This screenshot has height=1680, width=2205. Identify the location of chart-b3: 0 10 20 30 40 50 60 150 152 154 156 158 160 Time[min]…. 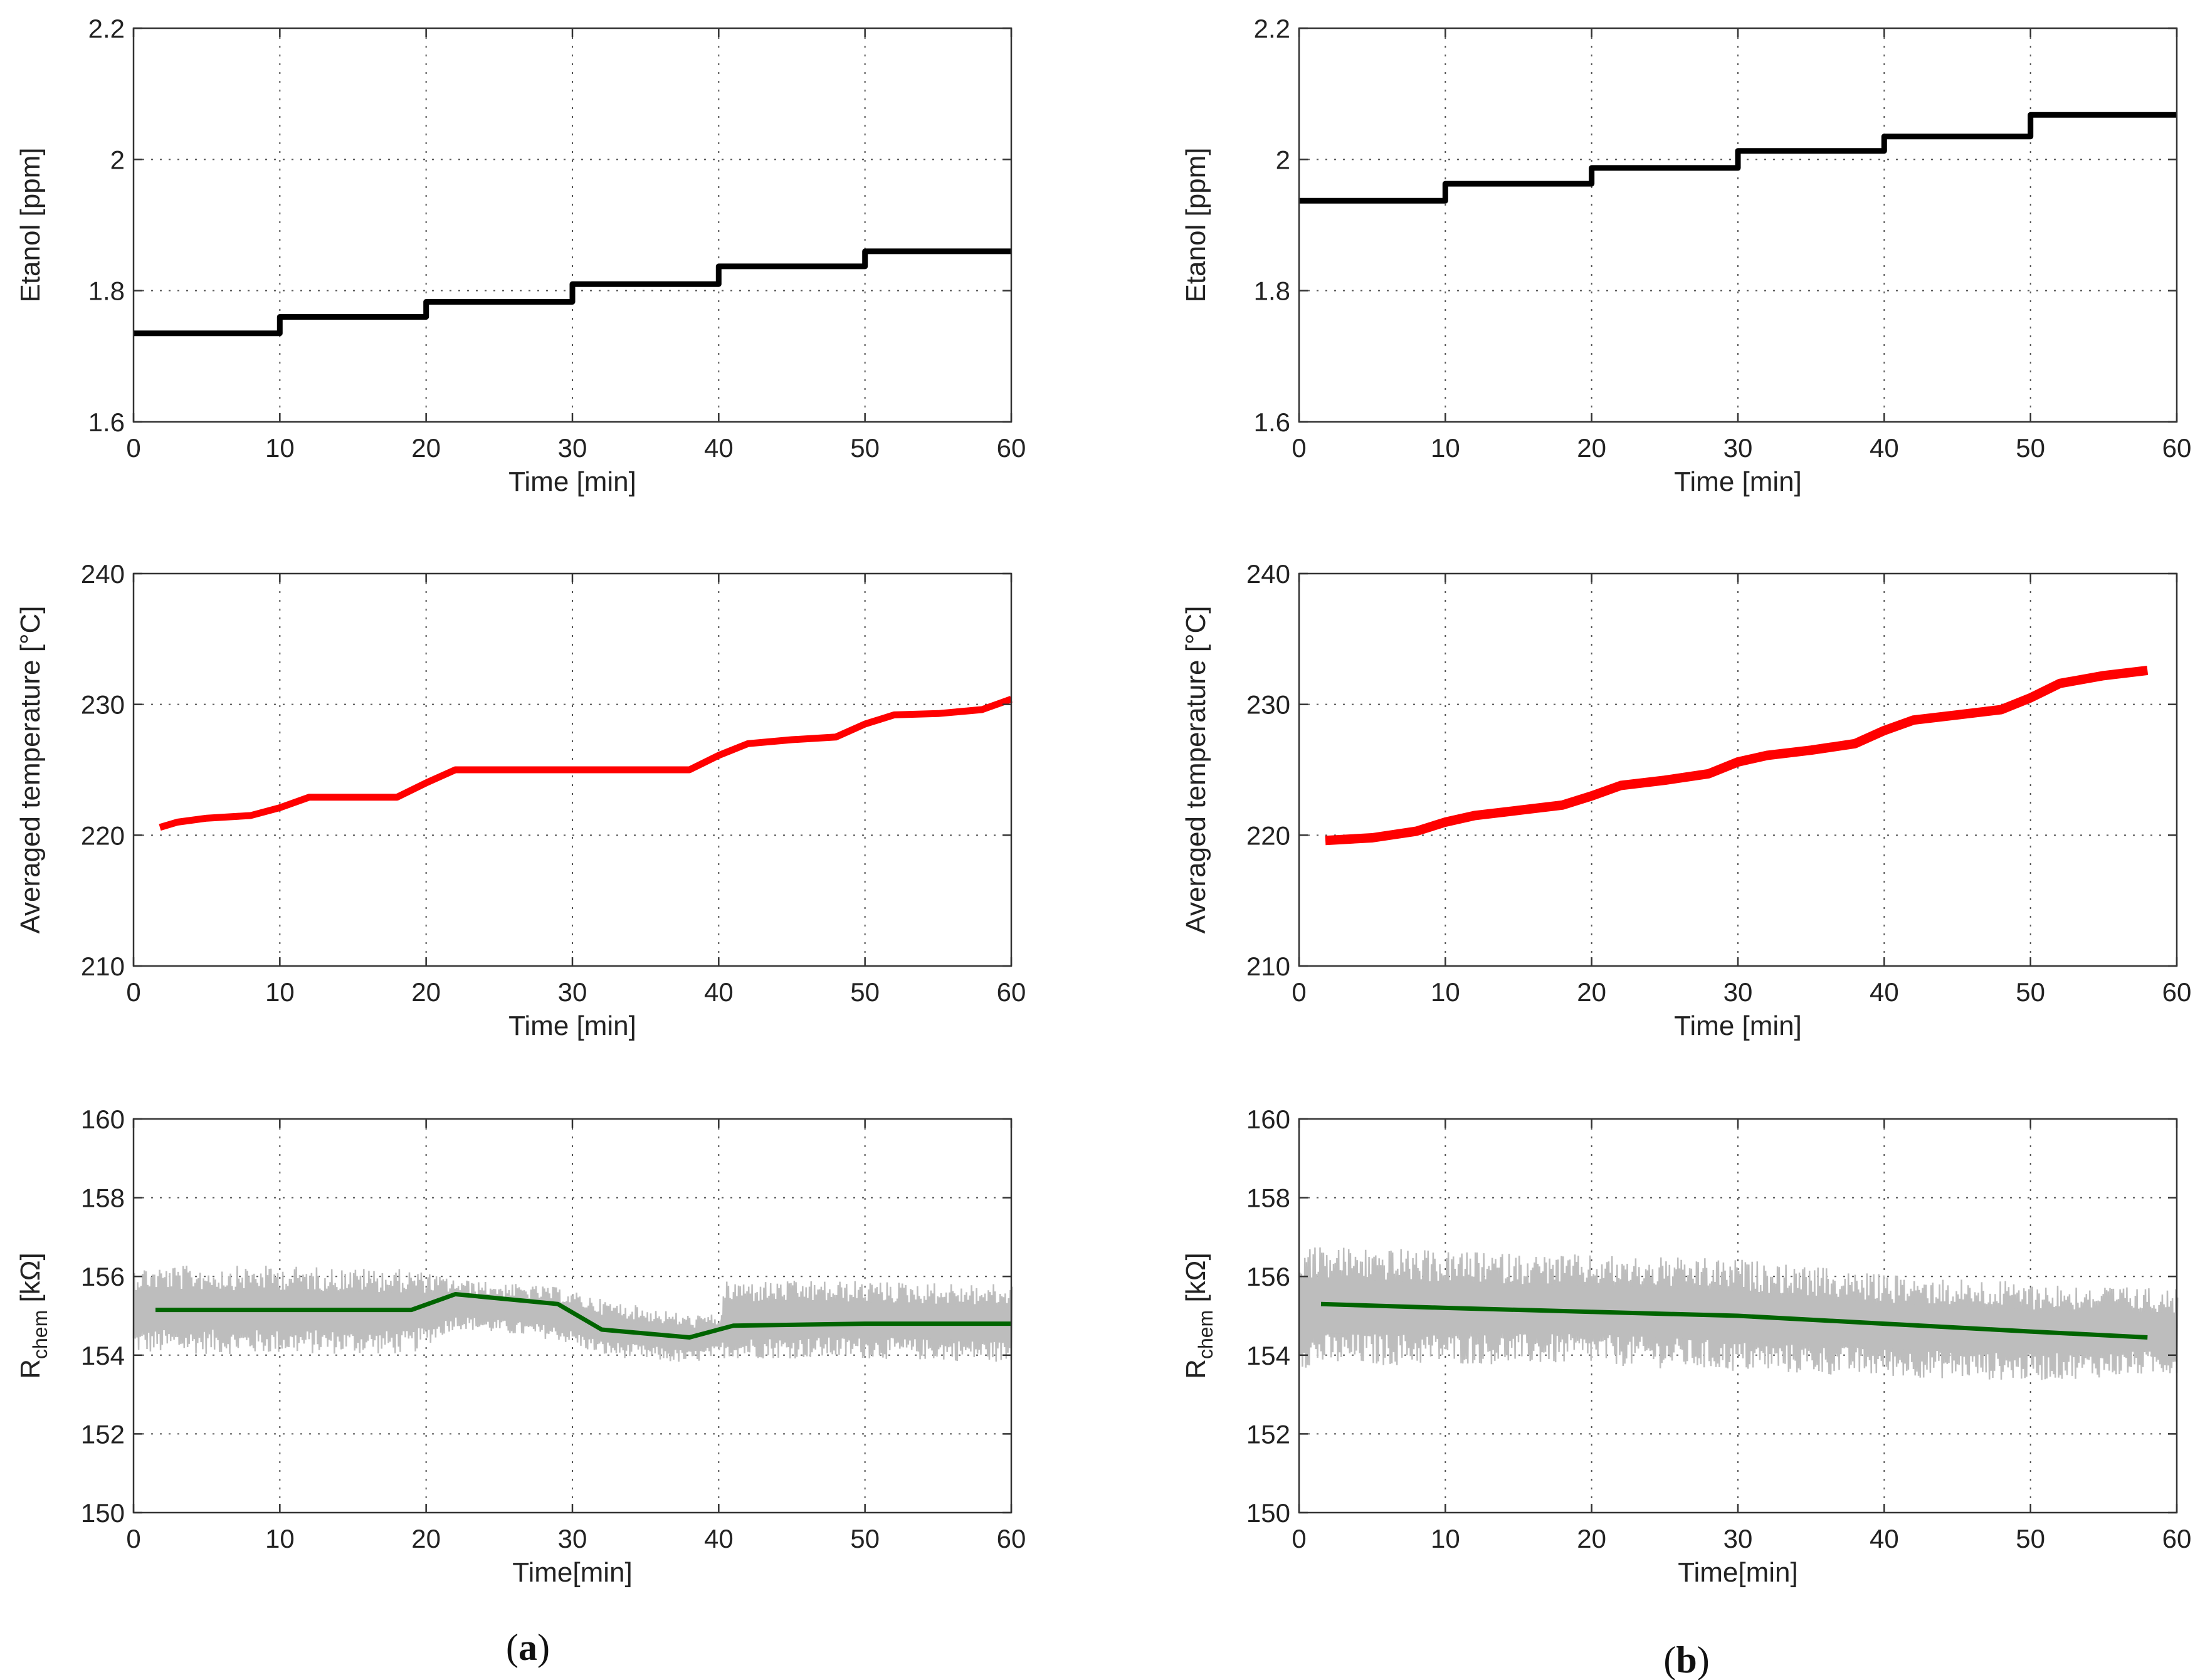
(1686, 1347).